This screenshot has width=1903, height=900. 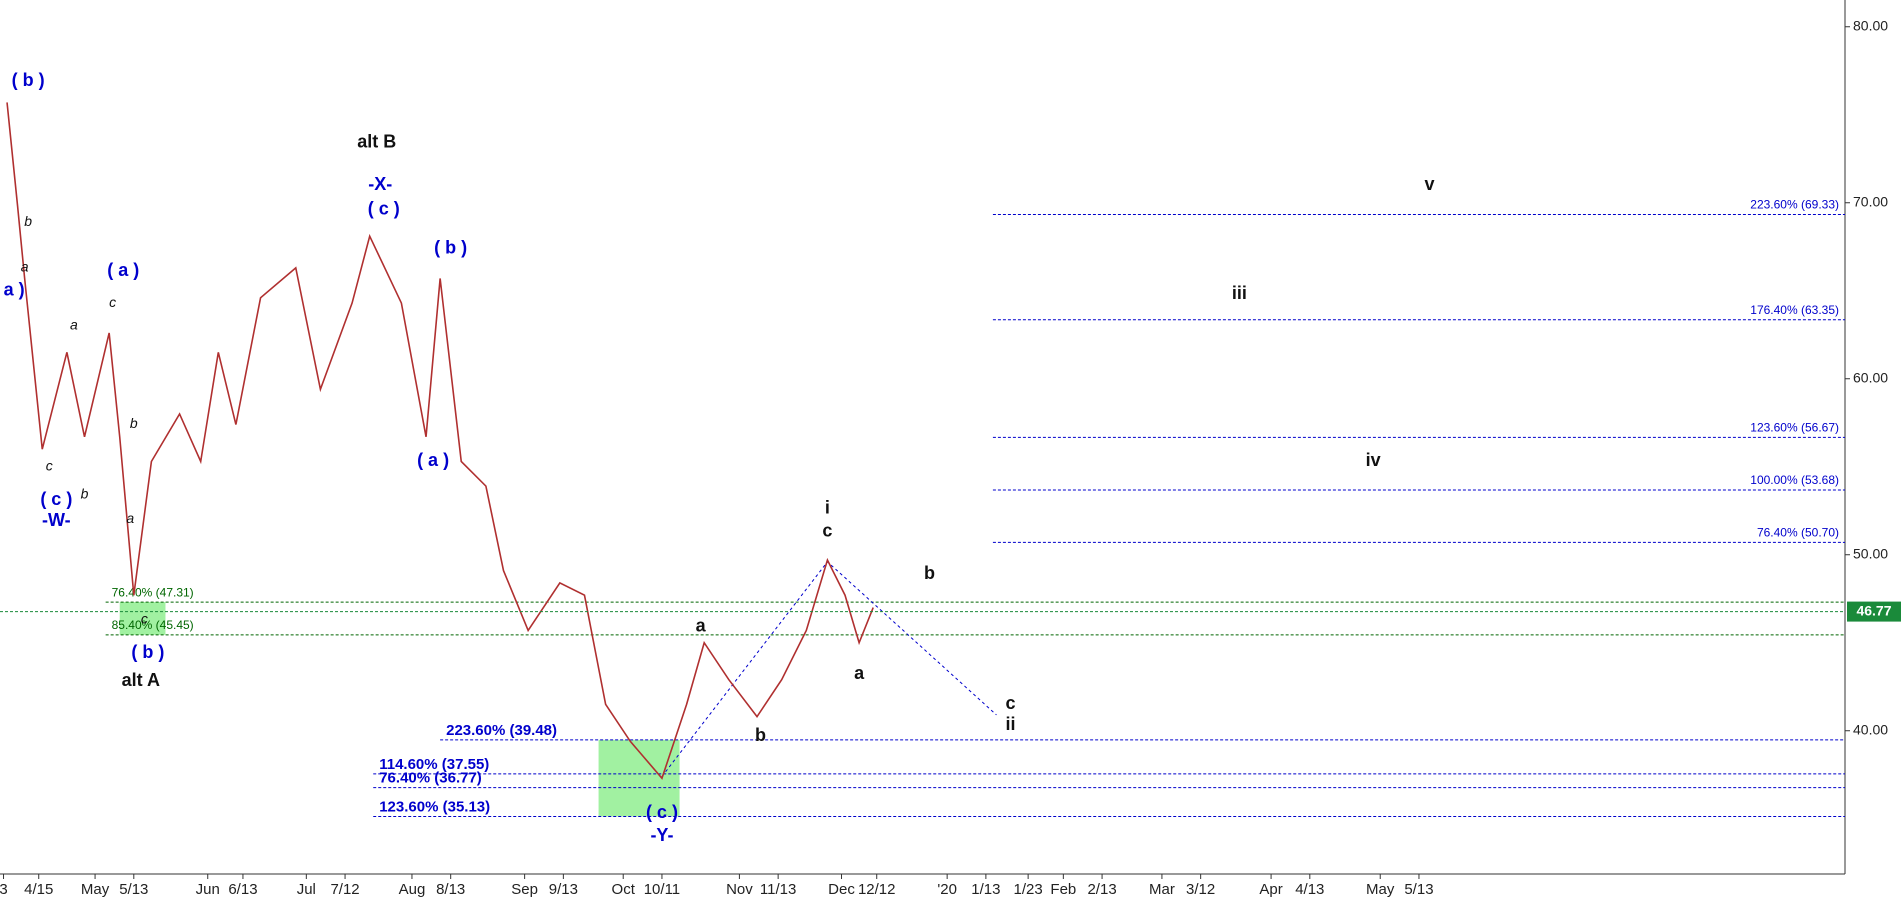 What do you see at coordinates (1063, 889) in the screenshot?
I see `x-tick-label: Feb` at bounding box center [1063, 889].